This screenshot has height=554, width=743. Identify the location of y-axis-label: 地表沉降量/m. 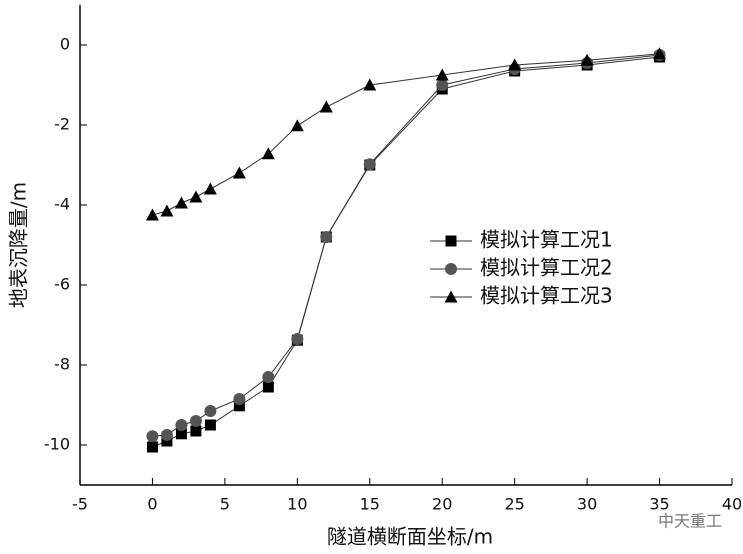
(19, 245).